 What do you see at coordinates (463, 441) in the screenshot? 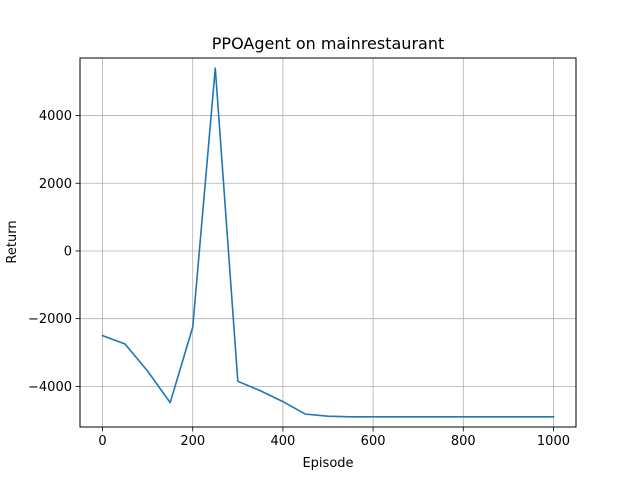
I see `x-tick-label: 800` at bounding box center [463, 441].